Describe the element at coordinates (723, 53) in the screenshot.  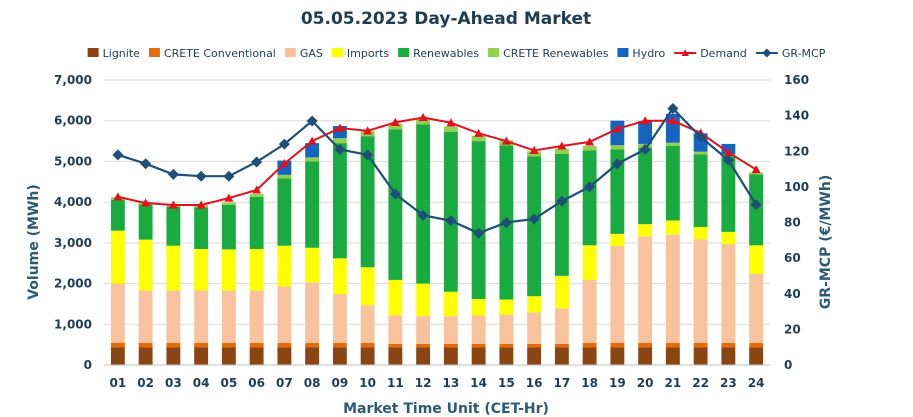
I see `legend-label: Demand` at that location.